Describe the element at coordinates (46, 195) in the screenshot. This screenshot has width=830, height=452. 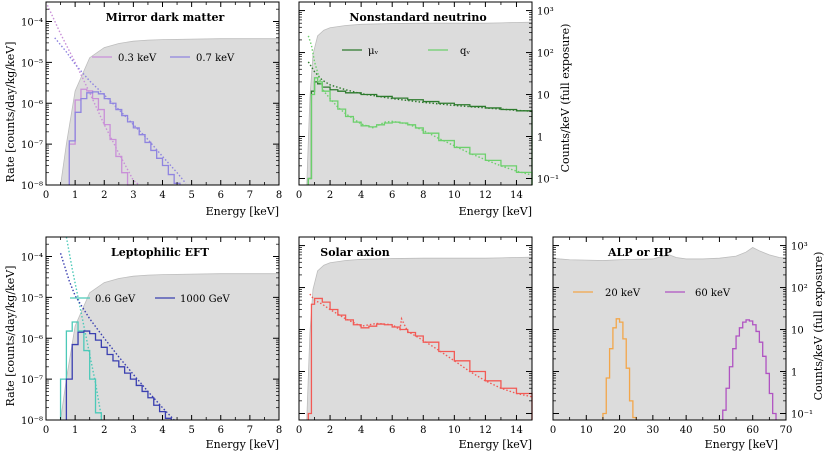
I see `xtick-label-mirror-0: 0` at that location.